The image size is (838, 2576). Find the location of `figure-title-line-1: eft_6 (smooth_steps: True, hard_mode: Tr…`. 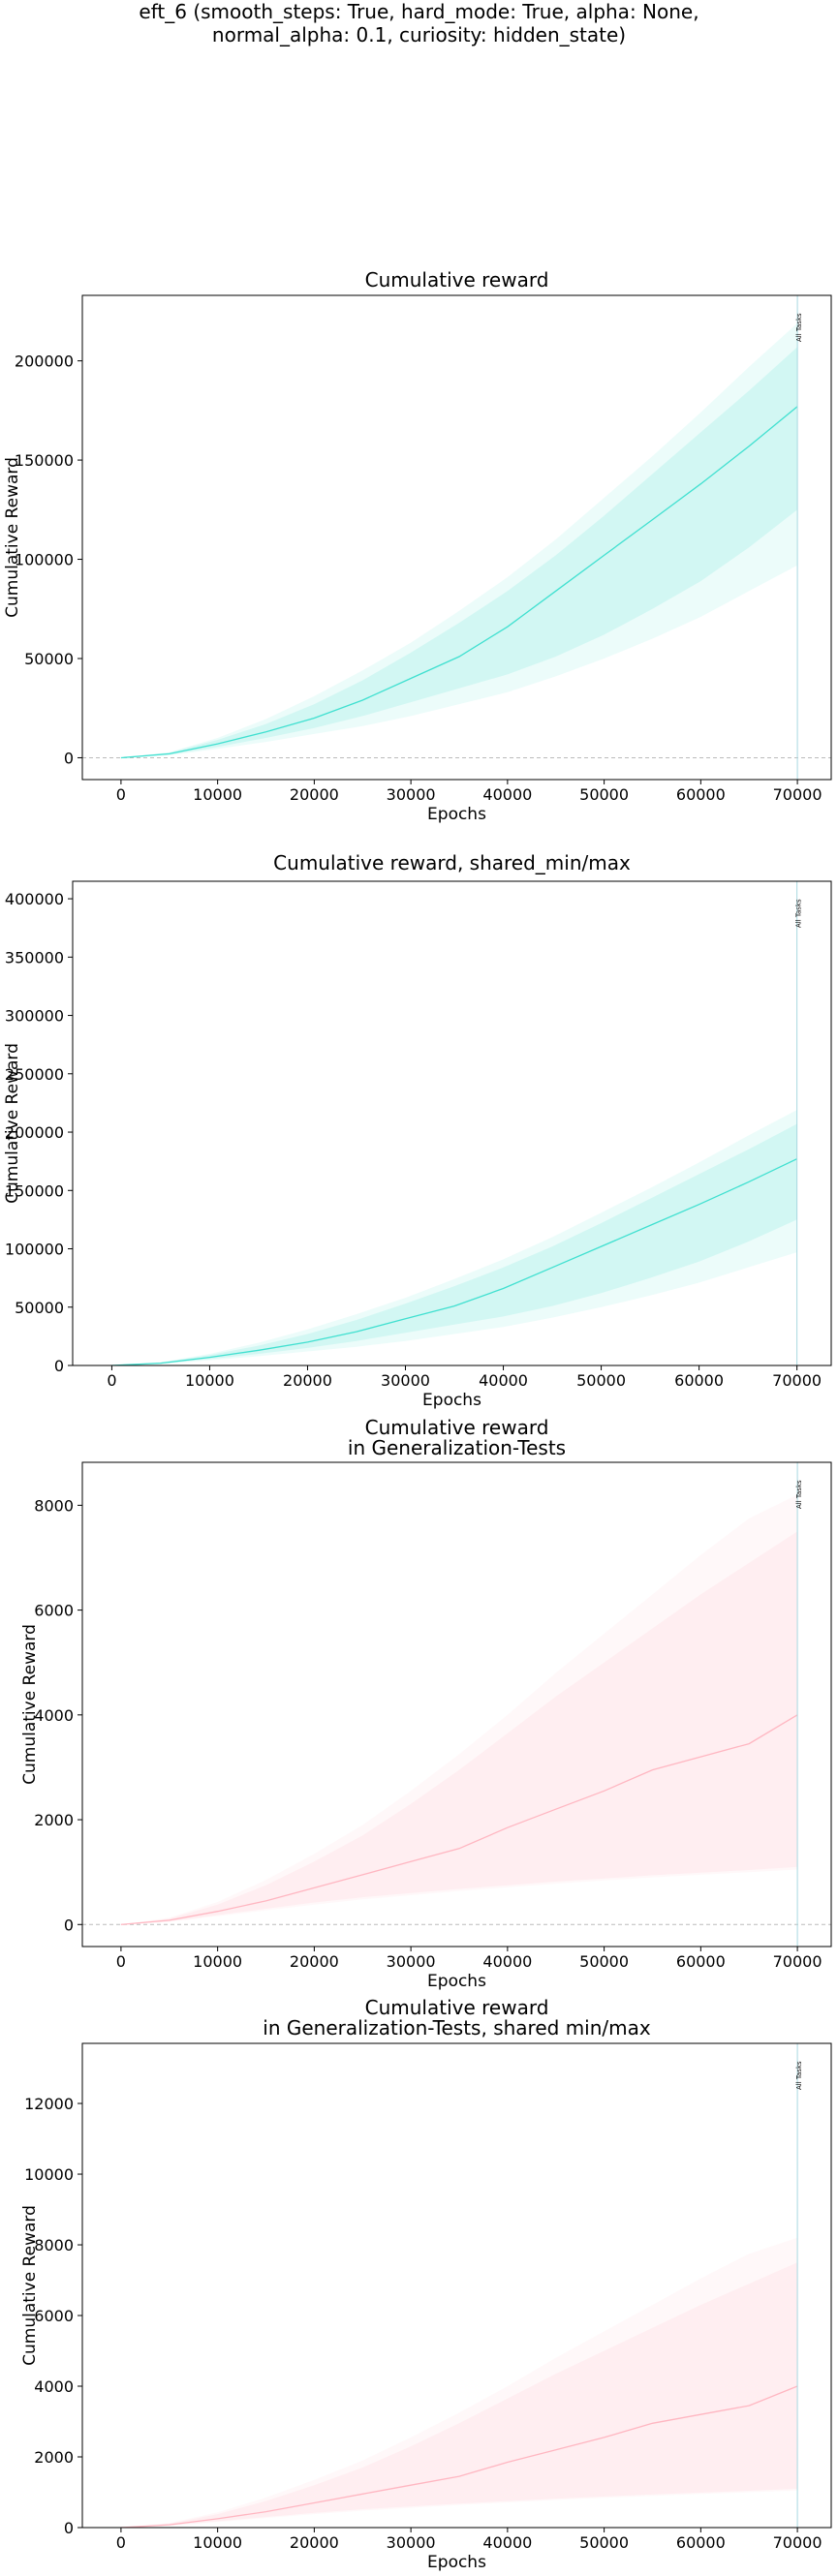

figure-title-line-1: eft_6 (smooth_steps: True, hard_mode: Tr… is located at coordinates (419, 11).